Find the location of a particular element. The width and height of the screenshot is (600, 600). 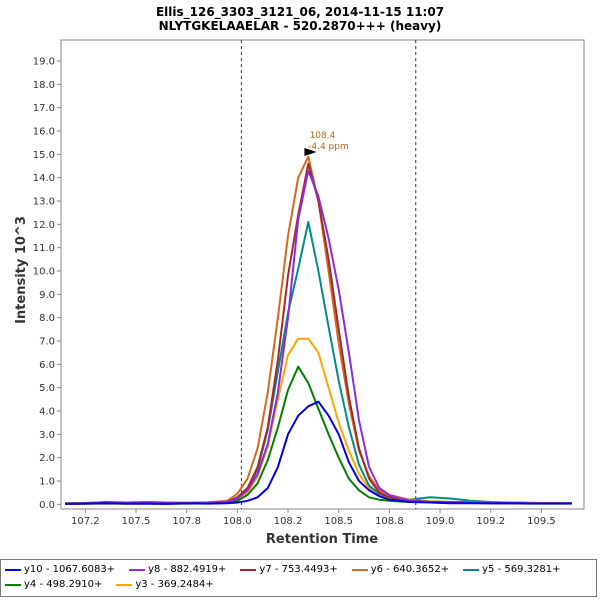

x-tick-label: 109.0 is located at coordinates (440, 521).